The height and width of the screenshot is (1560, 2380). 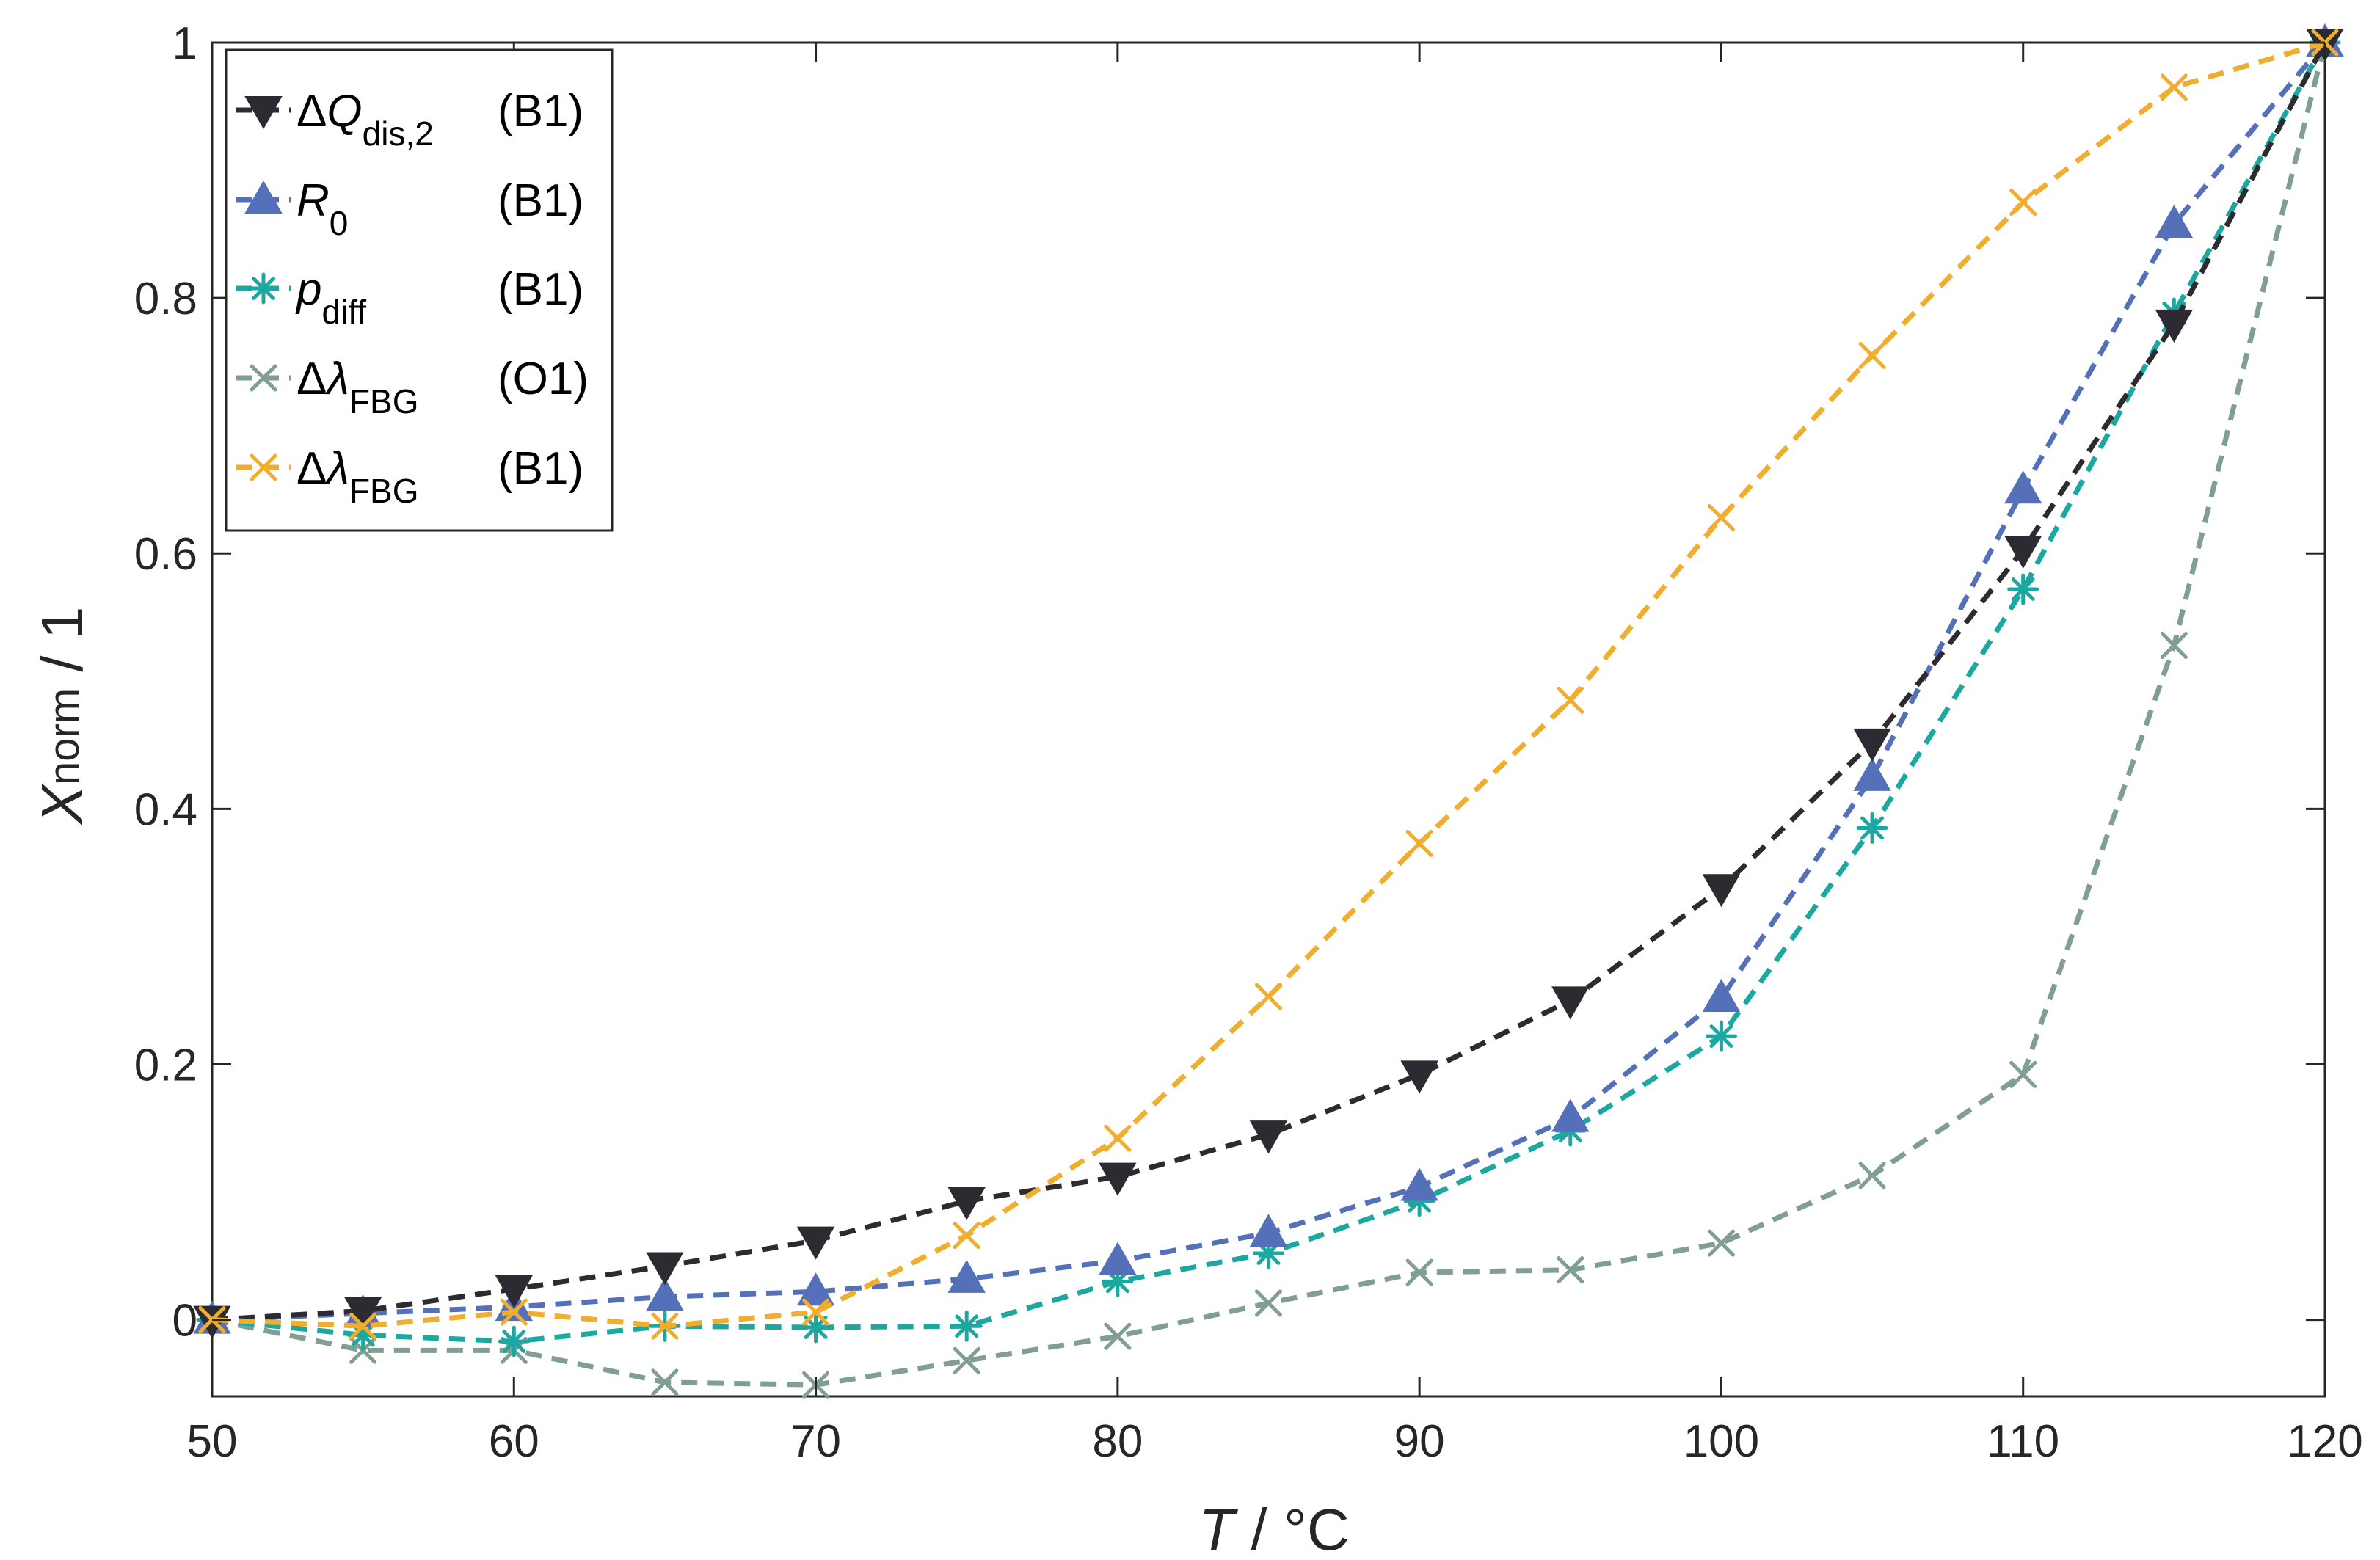 I want to click on legend-entry-dQ: ΔQdis,2 (B1), so click(x=409, y=119).